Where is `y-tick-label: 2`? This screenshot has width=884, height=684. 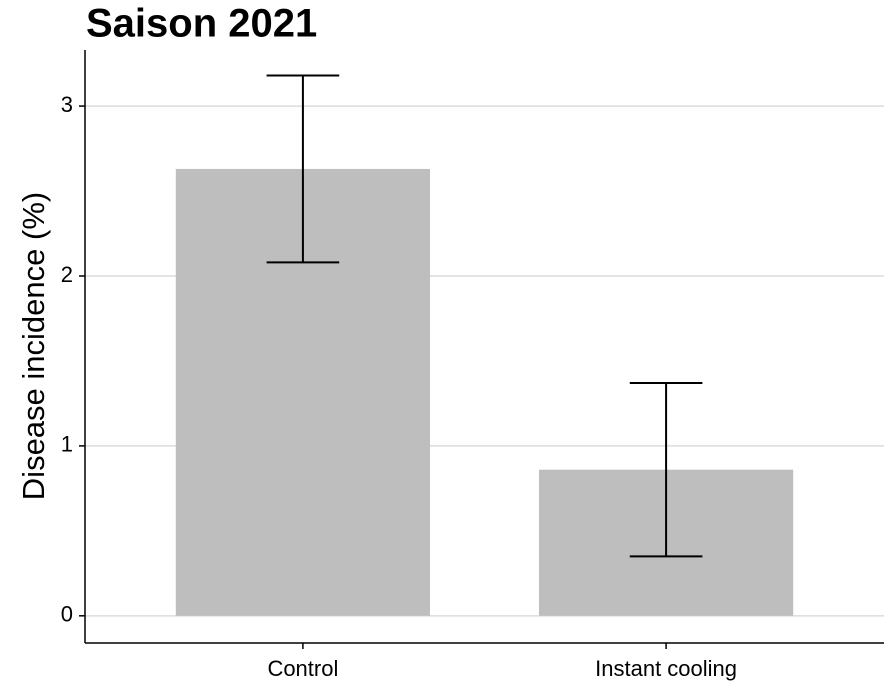 y-tick-label: 2 is located at coordinates (67, 274).